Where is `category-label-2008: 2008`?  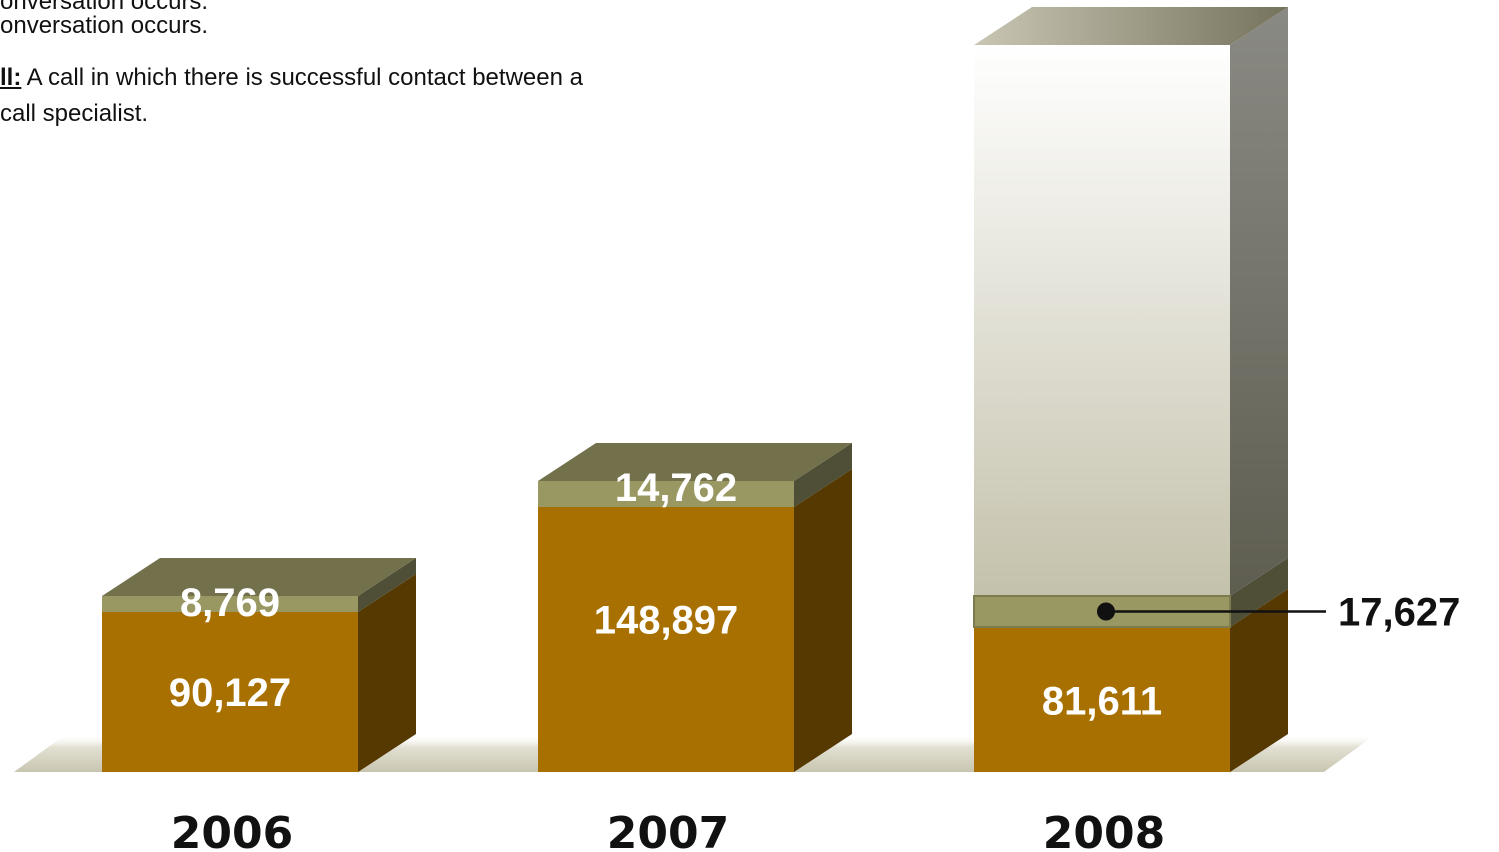
category-label-2008: 2008 is located at coordinates (1104, 830).